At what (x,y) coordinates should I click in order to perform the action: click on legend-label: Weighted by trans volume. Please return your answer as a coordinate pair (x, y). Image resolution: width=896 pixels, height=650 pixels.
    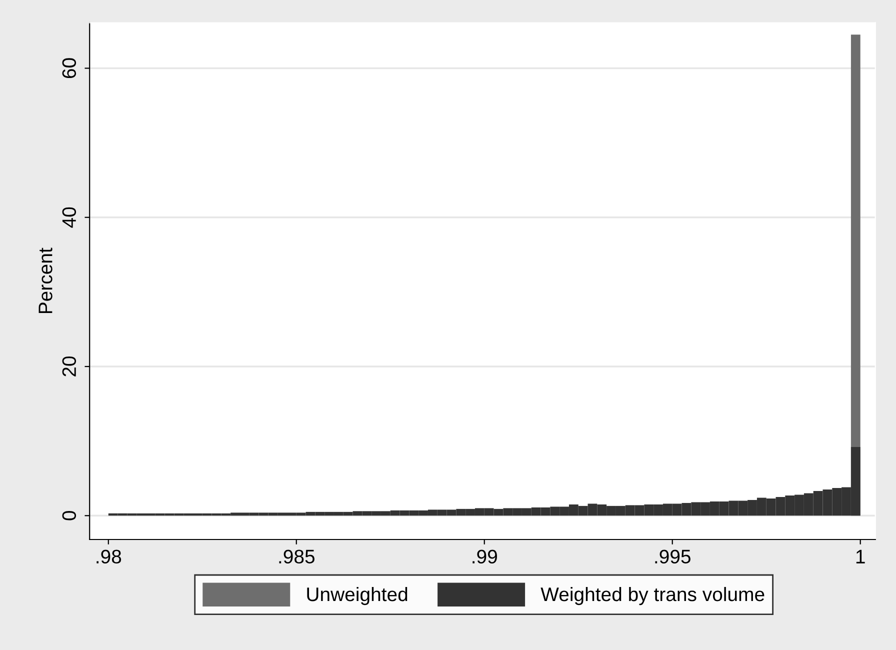
    Looking at the image, I should click on (652, 596).